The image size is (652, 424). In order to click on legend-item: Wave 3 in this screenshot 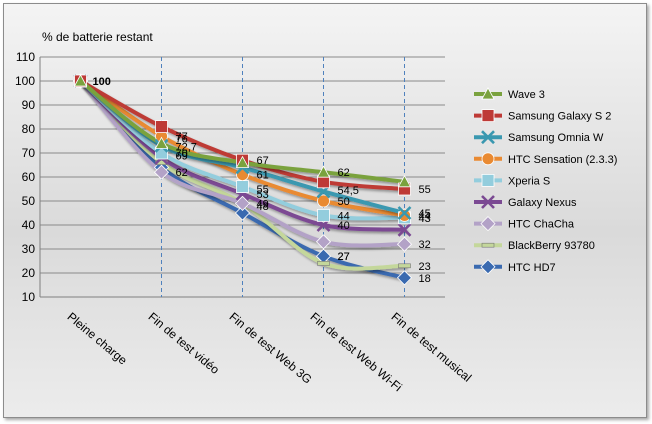, I will do `click(509, 94)`.